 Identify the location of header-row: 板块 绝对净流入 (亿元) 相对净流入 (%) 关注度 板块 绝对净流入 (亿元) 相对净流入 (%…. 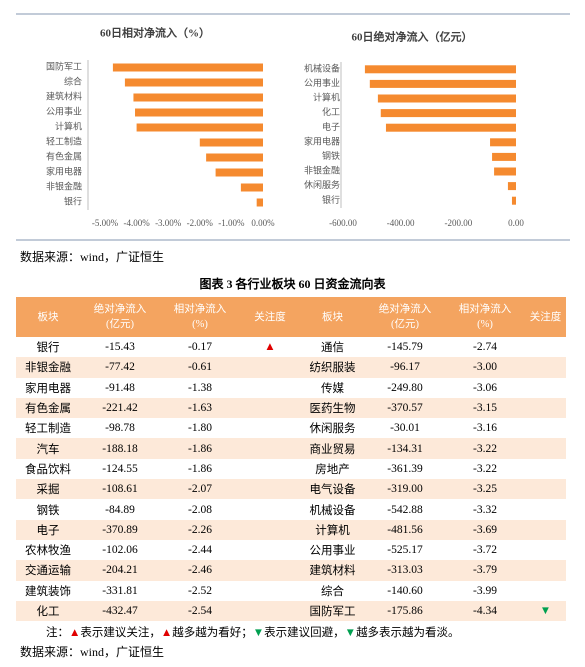
(291, 317).